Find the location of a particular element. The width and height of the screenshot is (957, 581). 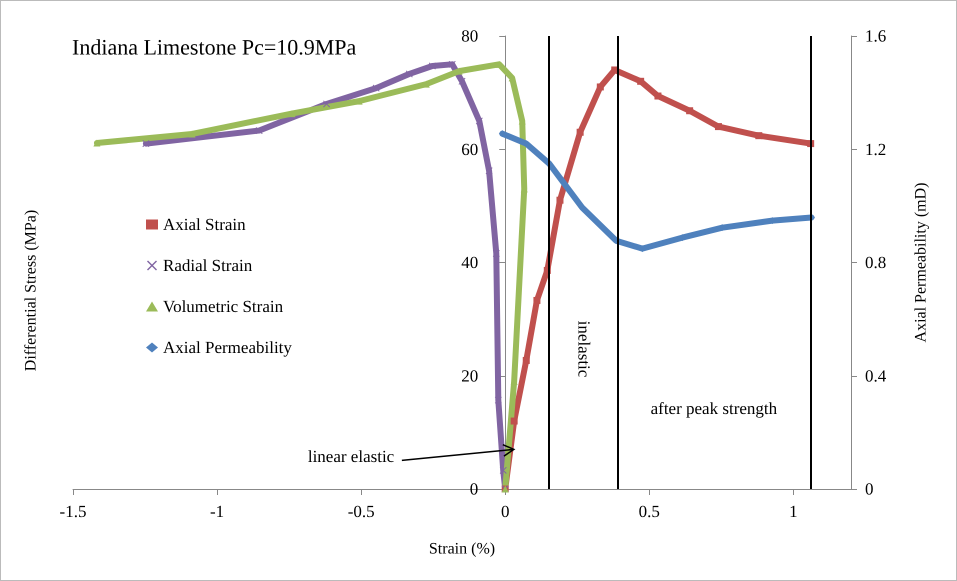

x-tick-label: -1.5 is located at coordinates (73, 511).